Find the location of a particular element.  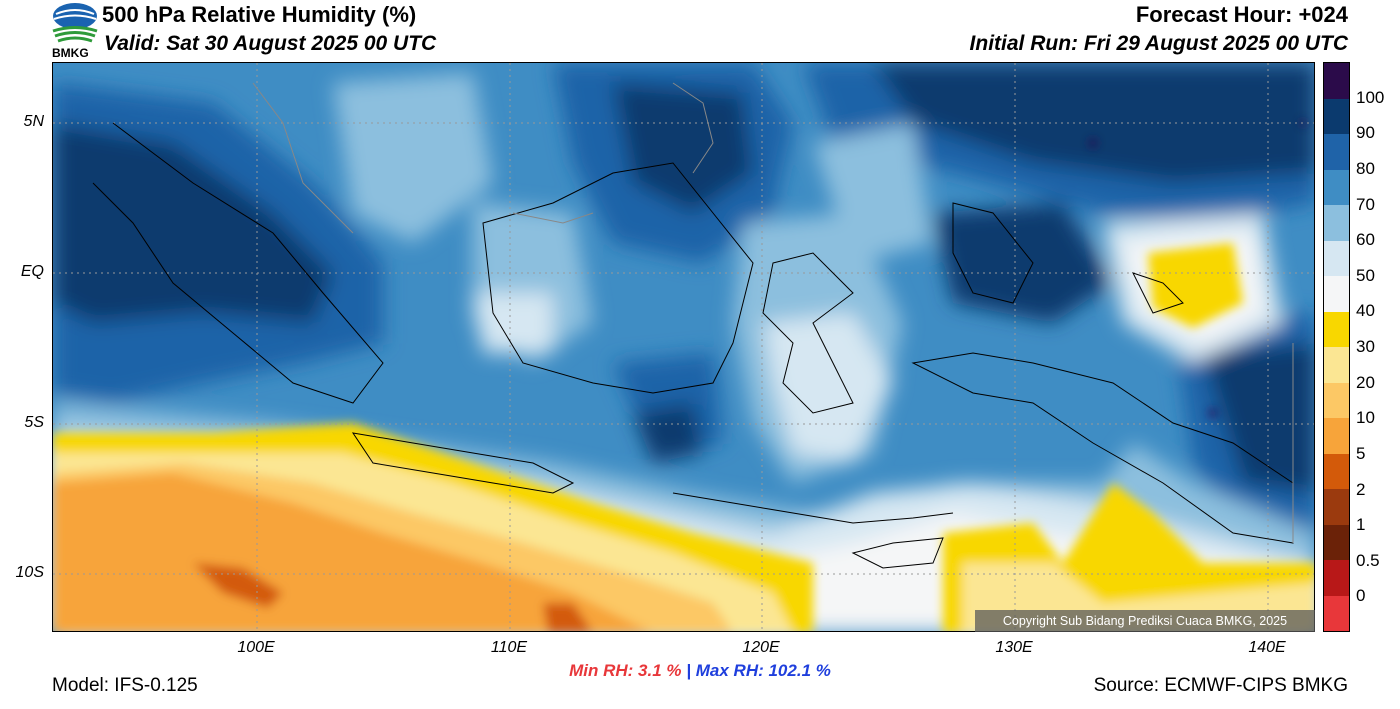

colorbar-label: 1 is located at coordinates (1361, 525).